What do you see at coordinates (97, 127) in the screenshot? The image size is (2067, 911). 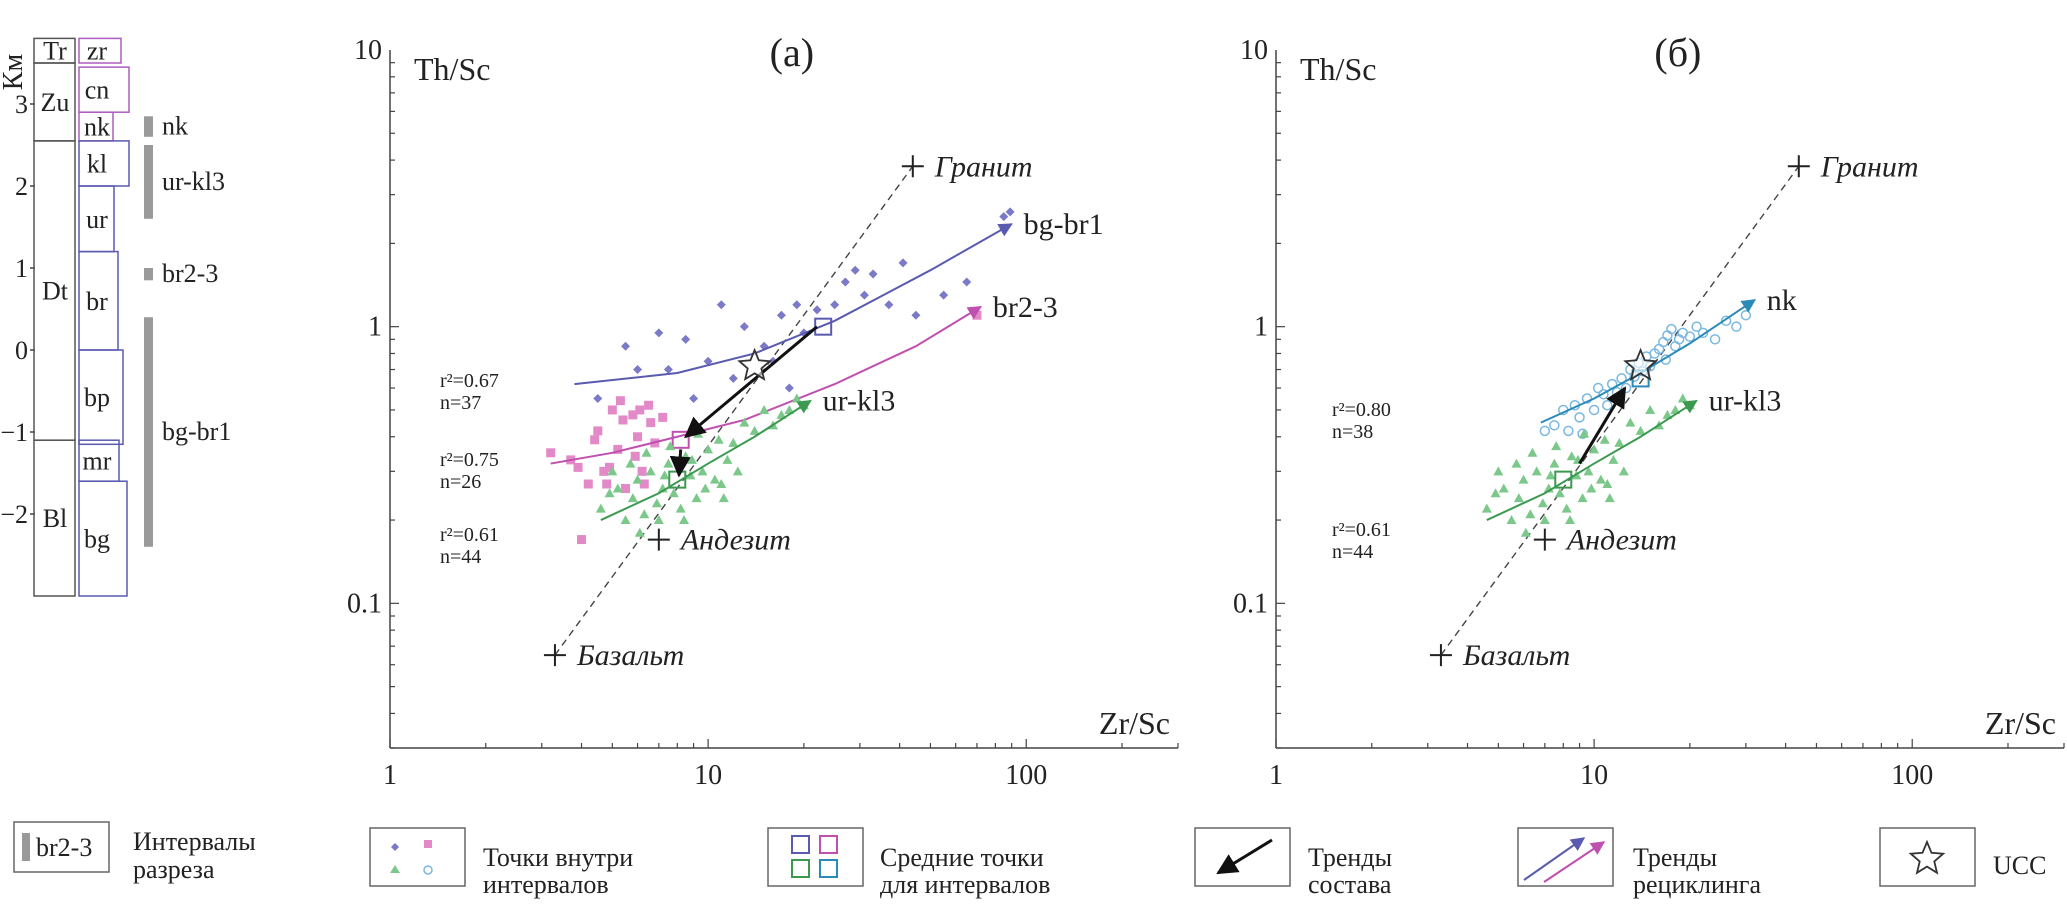 I see `formation-label: nk` at bounding box center [97, 127].